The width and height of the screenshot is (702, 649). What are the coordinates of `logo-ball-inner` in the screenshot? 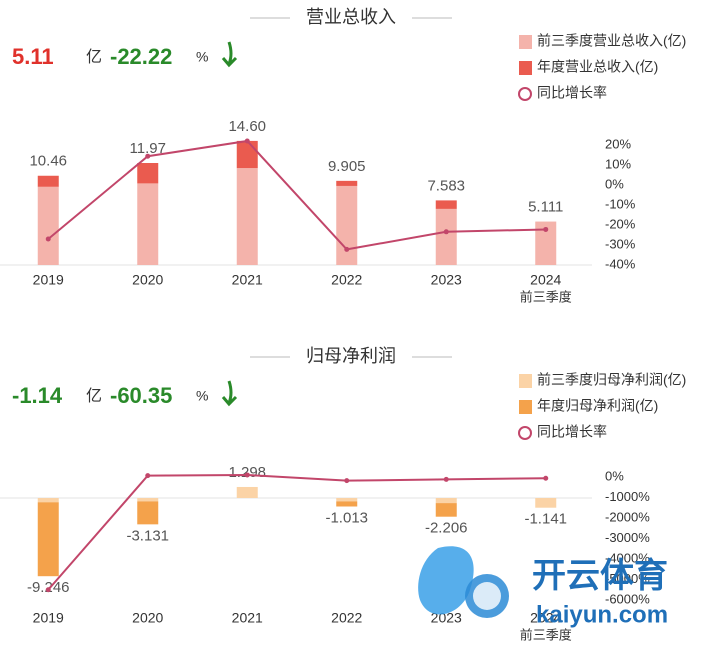 It's located at (487, 596).